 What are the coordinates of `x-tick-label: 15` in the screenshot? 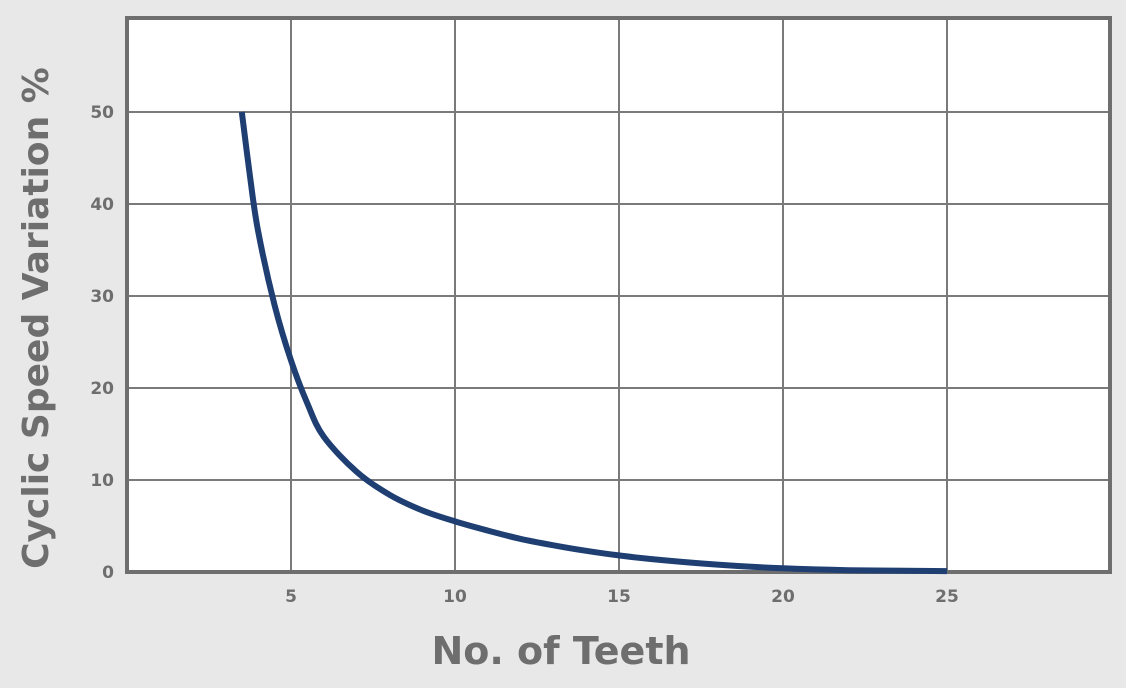 It's located at (619, 597).